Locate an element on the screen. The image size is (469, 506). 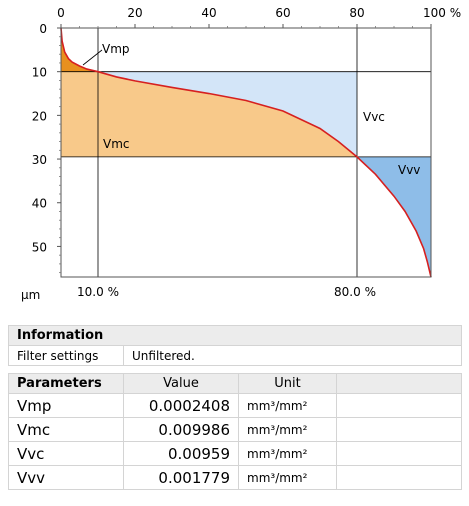
param-value: 0.009986 is located at coordinates (181, 429).